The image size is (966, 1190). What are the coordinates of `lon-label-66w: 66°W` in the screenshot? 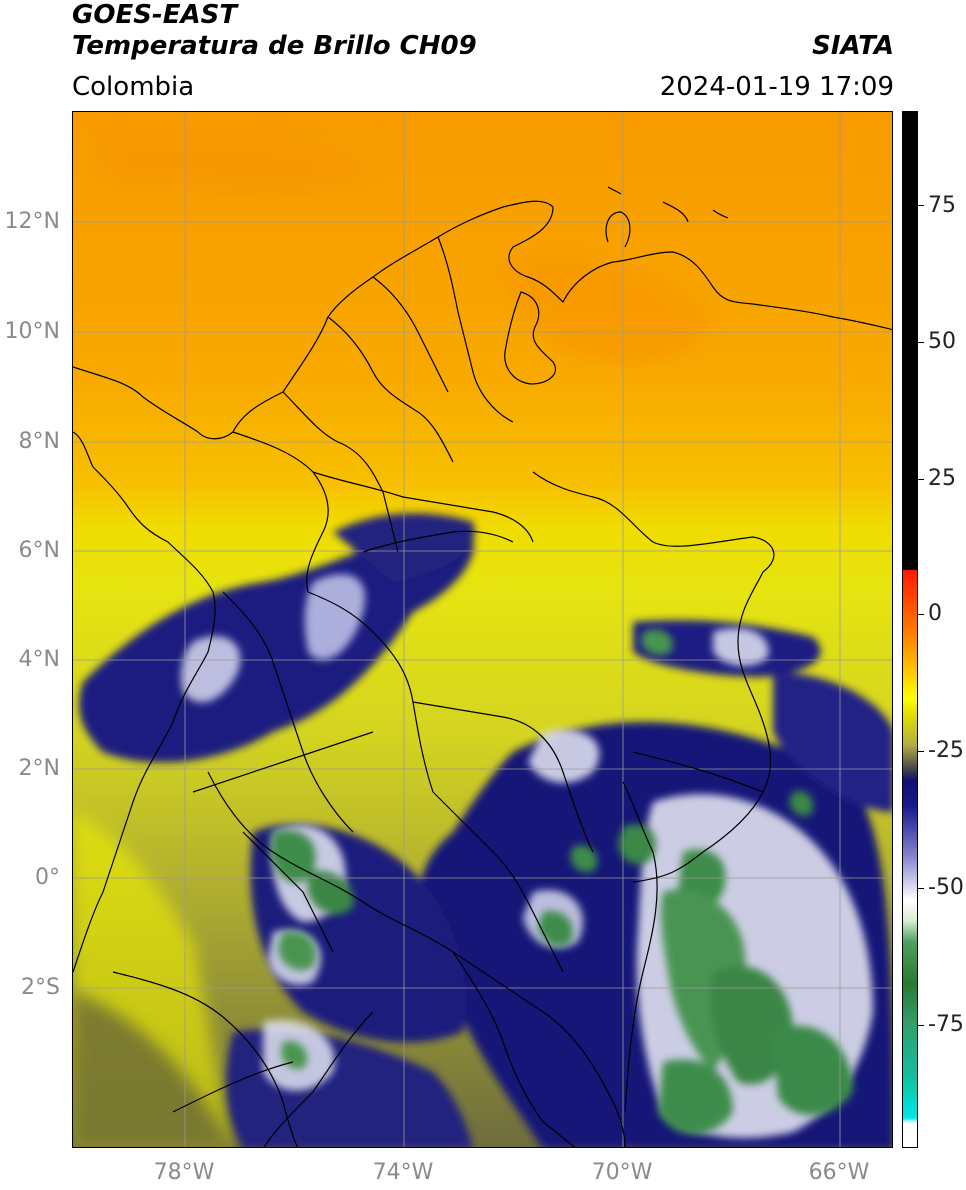 It's located at (839, 1172).